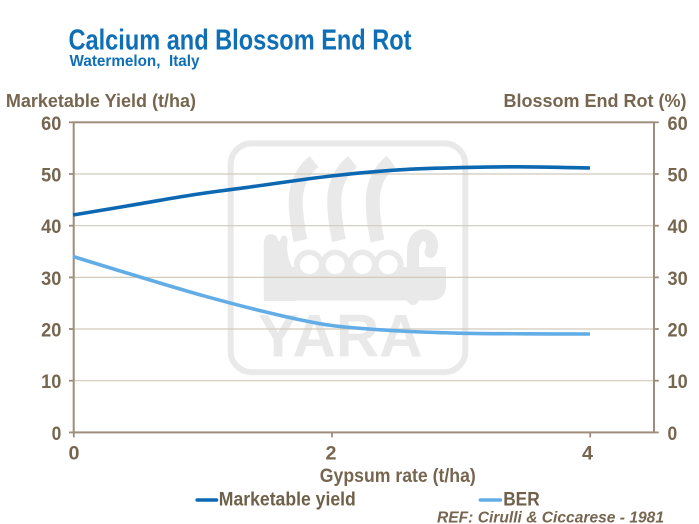 This screenshot has width=699, height=524. I want to click on svg-text: 2, so click(331, 454).